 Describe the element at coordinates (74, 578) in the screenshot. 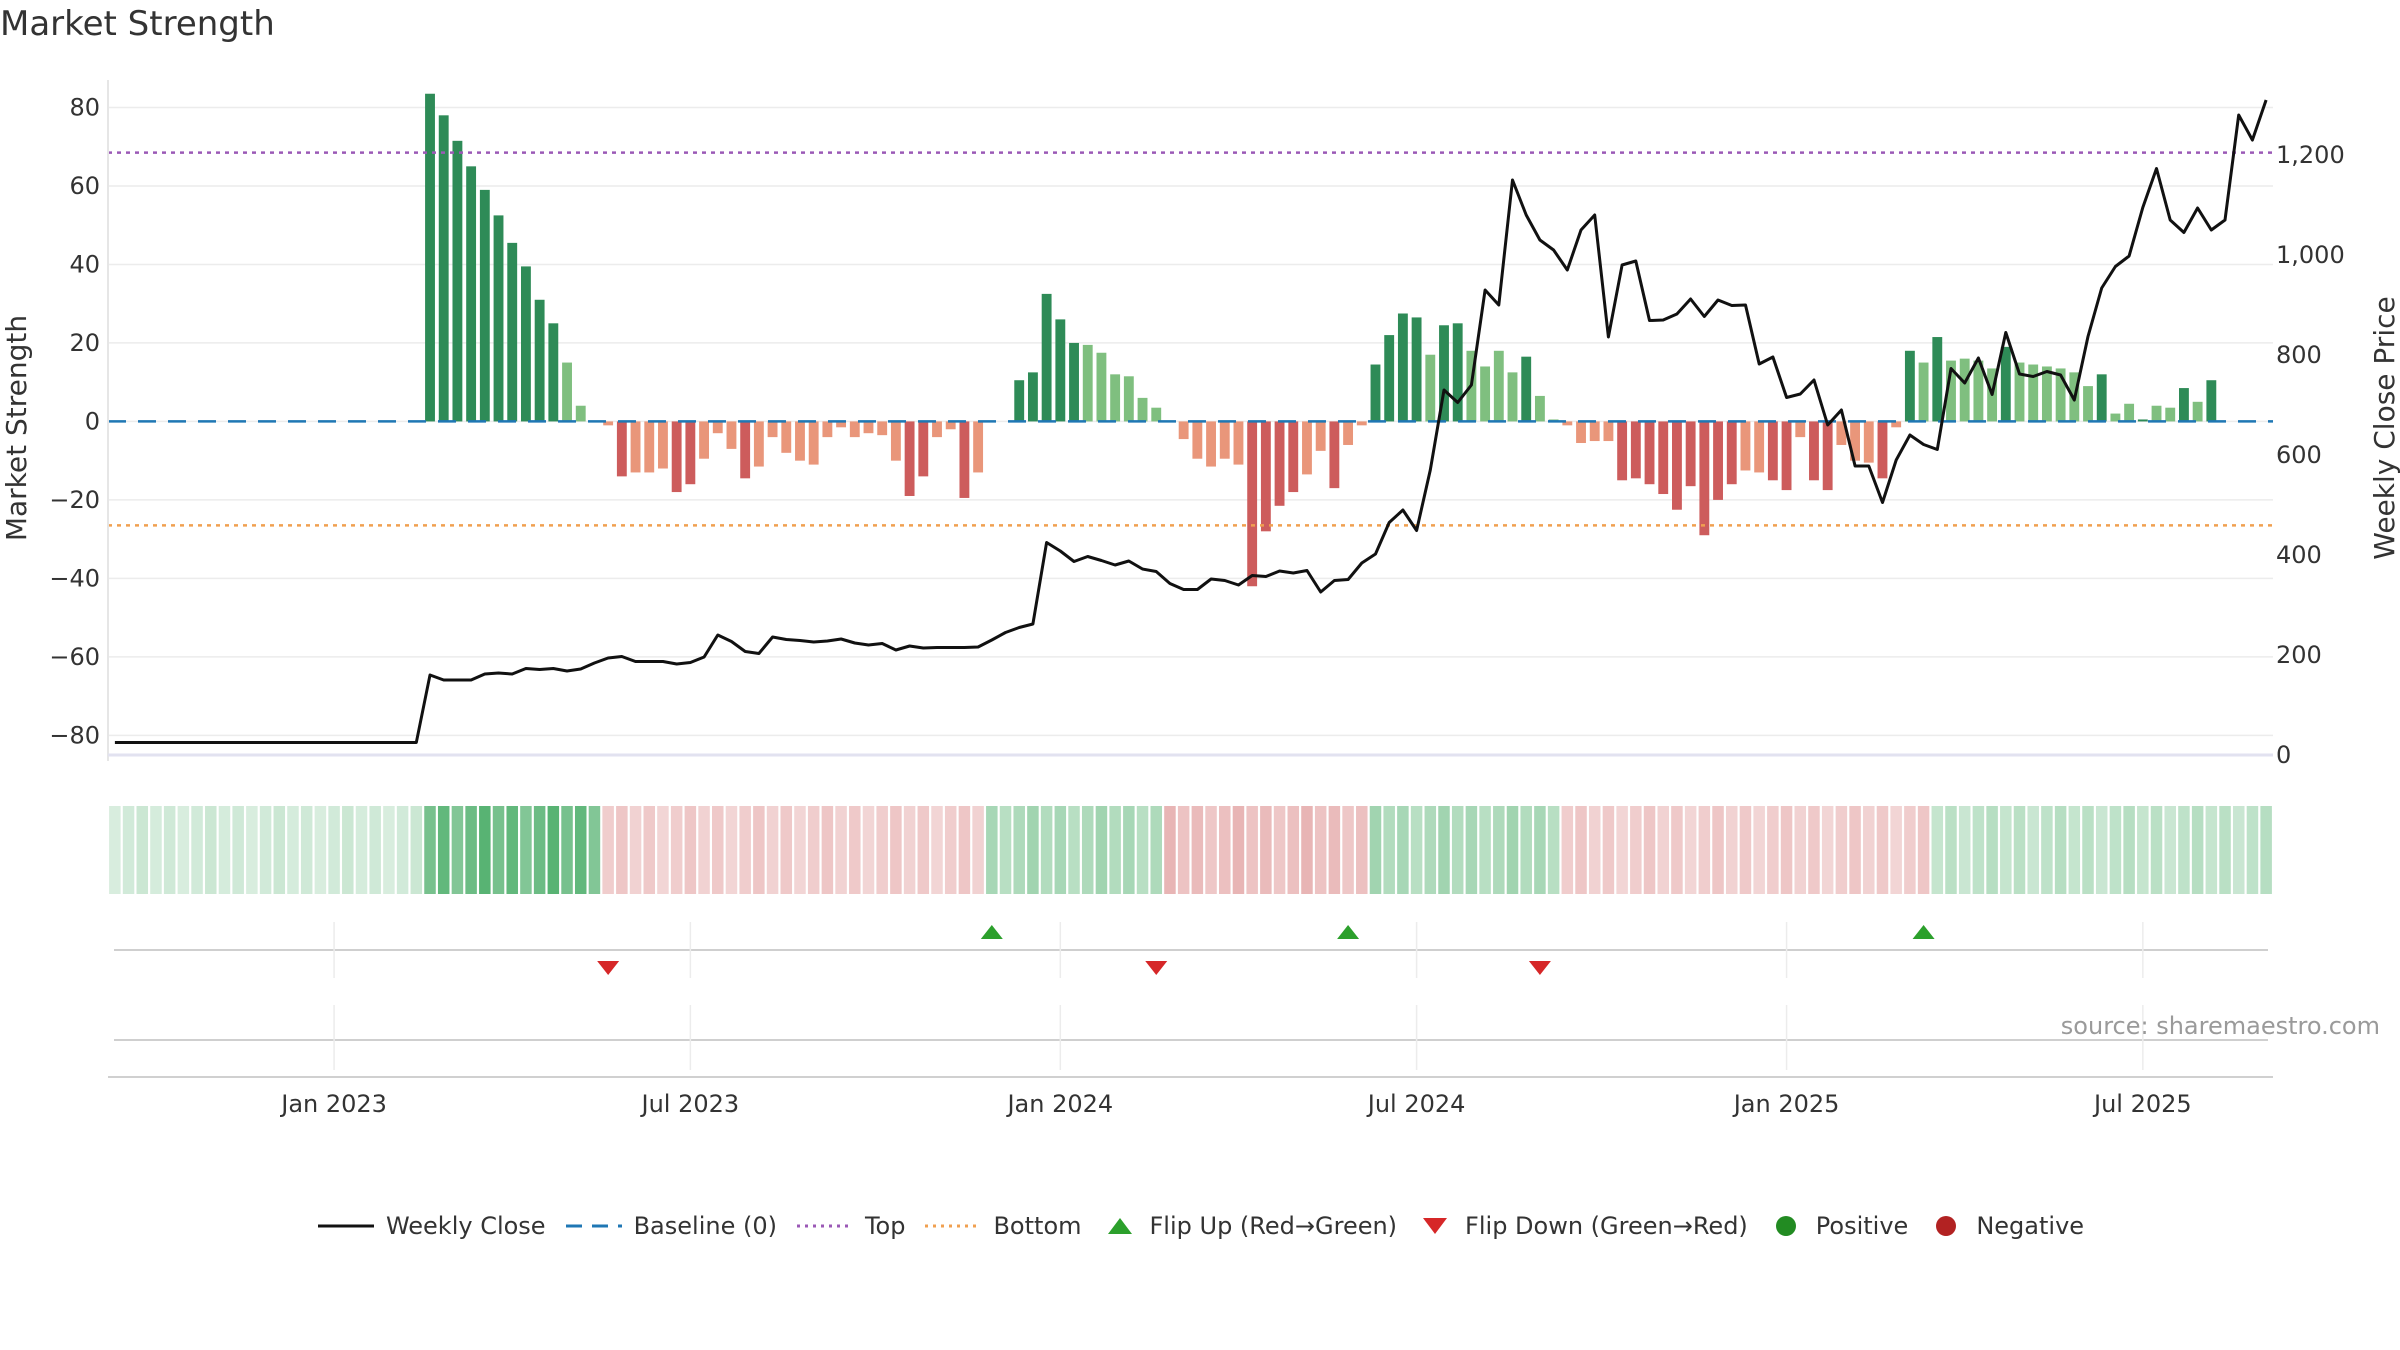

I see `y-tick-label: −40` at that location.